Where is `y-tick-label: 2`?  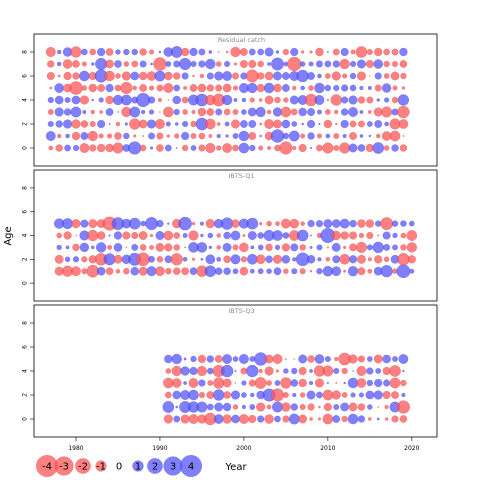 y-tick-label: 2 is located at coordinates (25, 395).